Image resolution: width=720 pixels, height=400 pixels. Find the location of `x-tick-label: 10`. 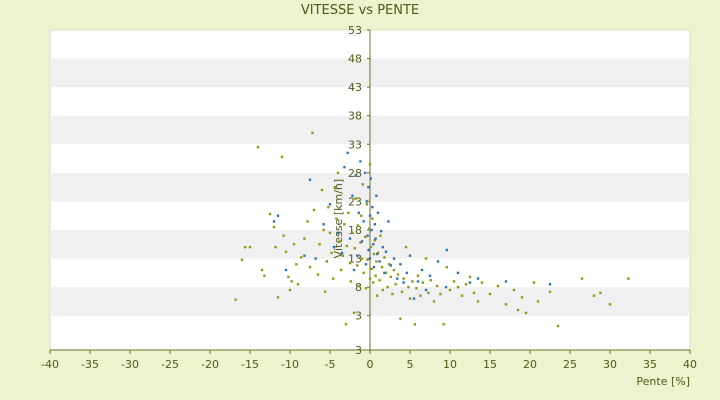

x-tick-label: 10 is located at coordinates (450, 364).